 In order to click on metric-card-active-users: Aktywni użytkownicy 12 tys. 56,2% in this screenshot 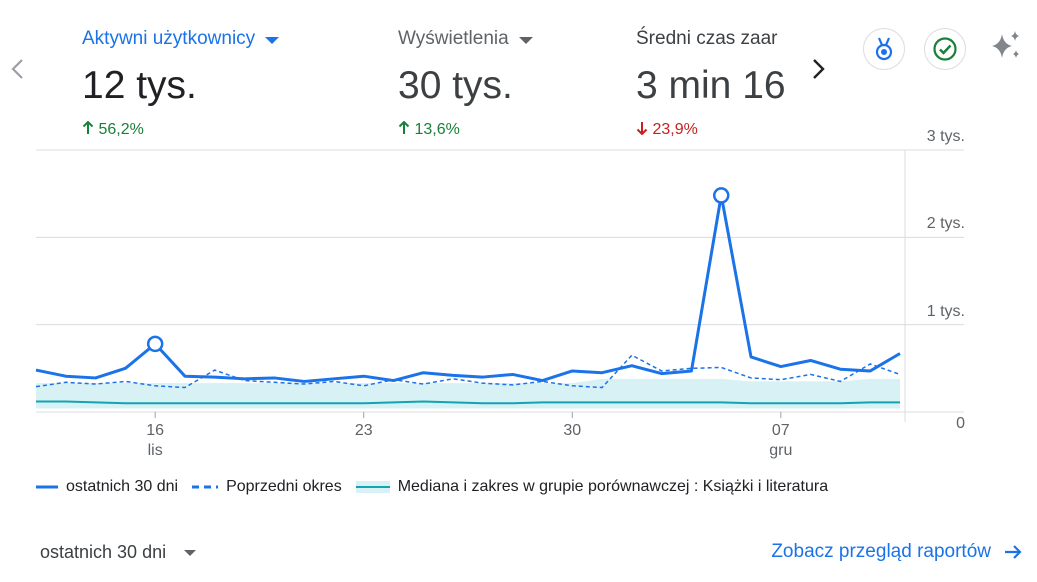, I will do `click(192, 82)`.